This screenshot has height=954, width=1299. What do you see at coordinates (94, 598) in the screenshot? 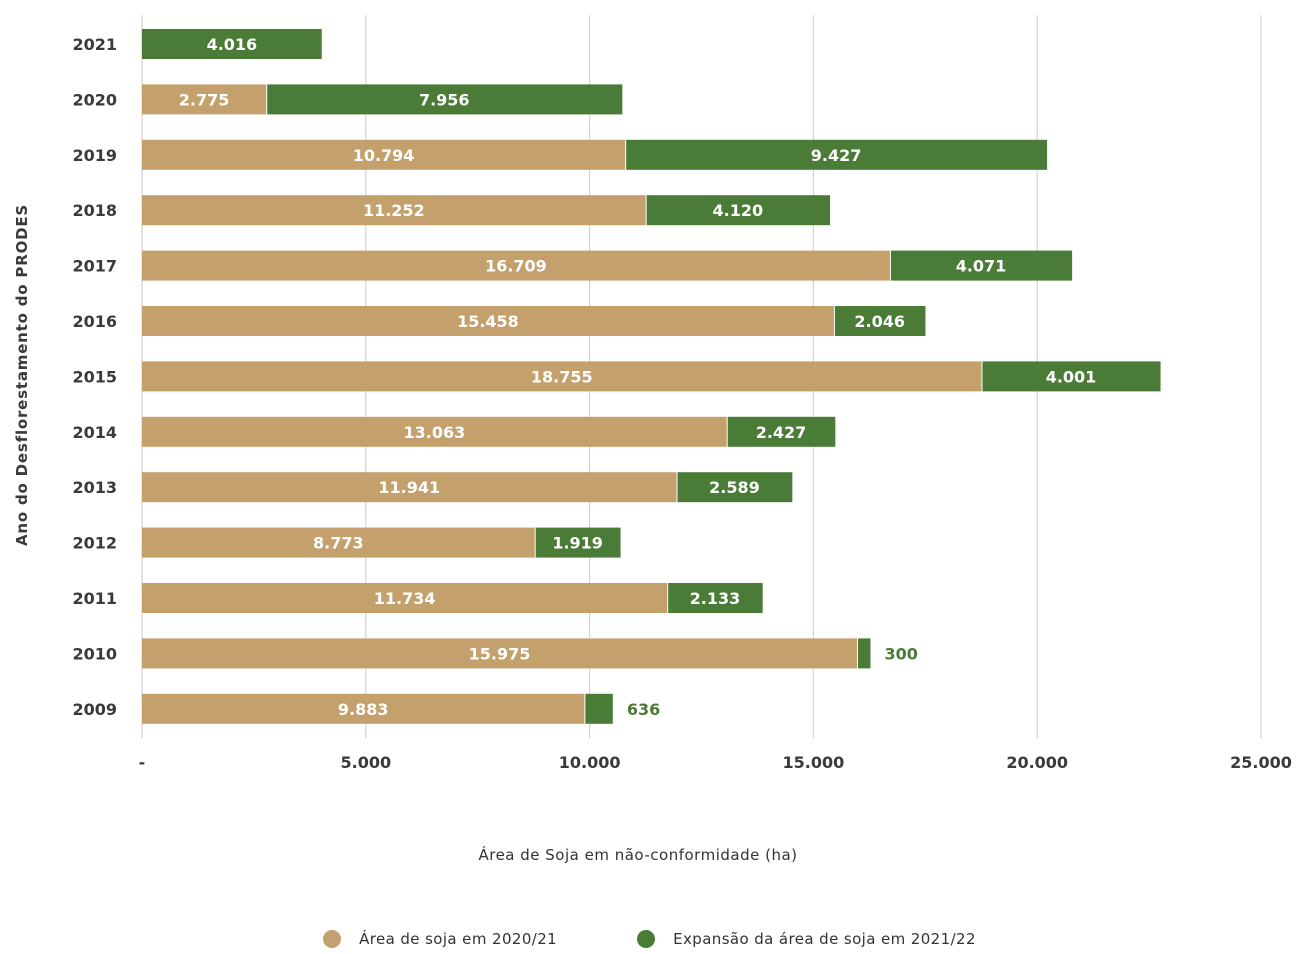
I see `y-tick-label: 2011` at bounding box center [94, 598].